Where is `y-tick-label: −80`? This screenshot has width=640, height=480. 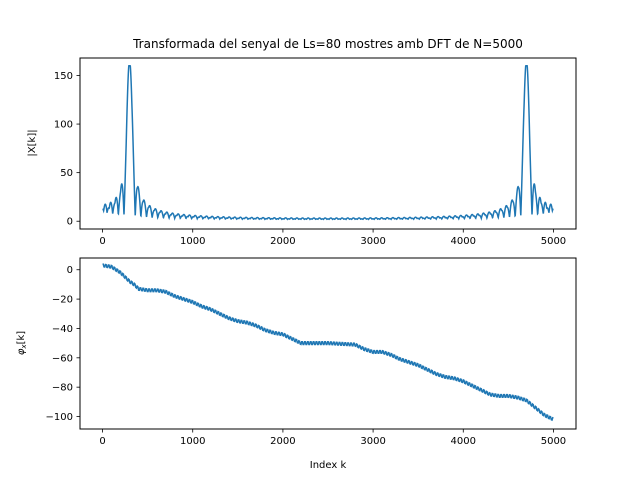
y-tick-label: −80 is located at coordinates (62, 388).